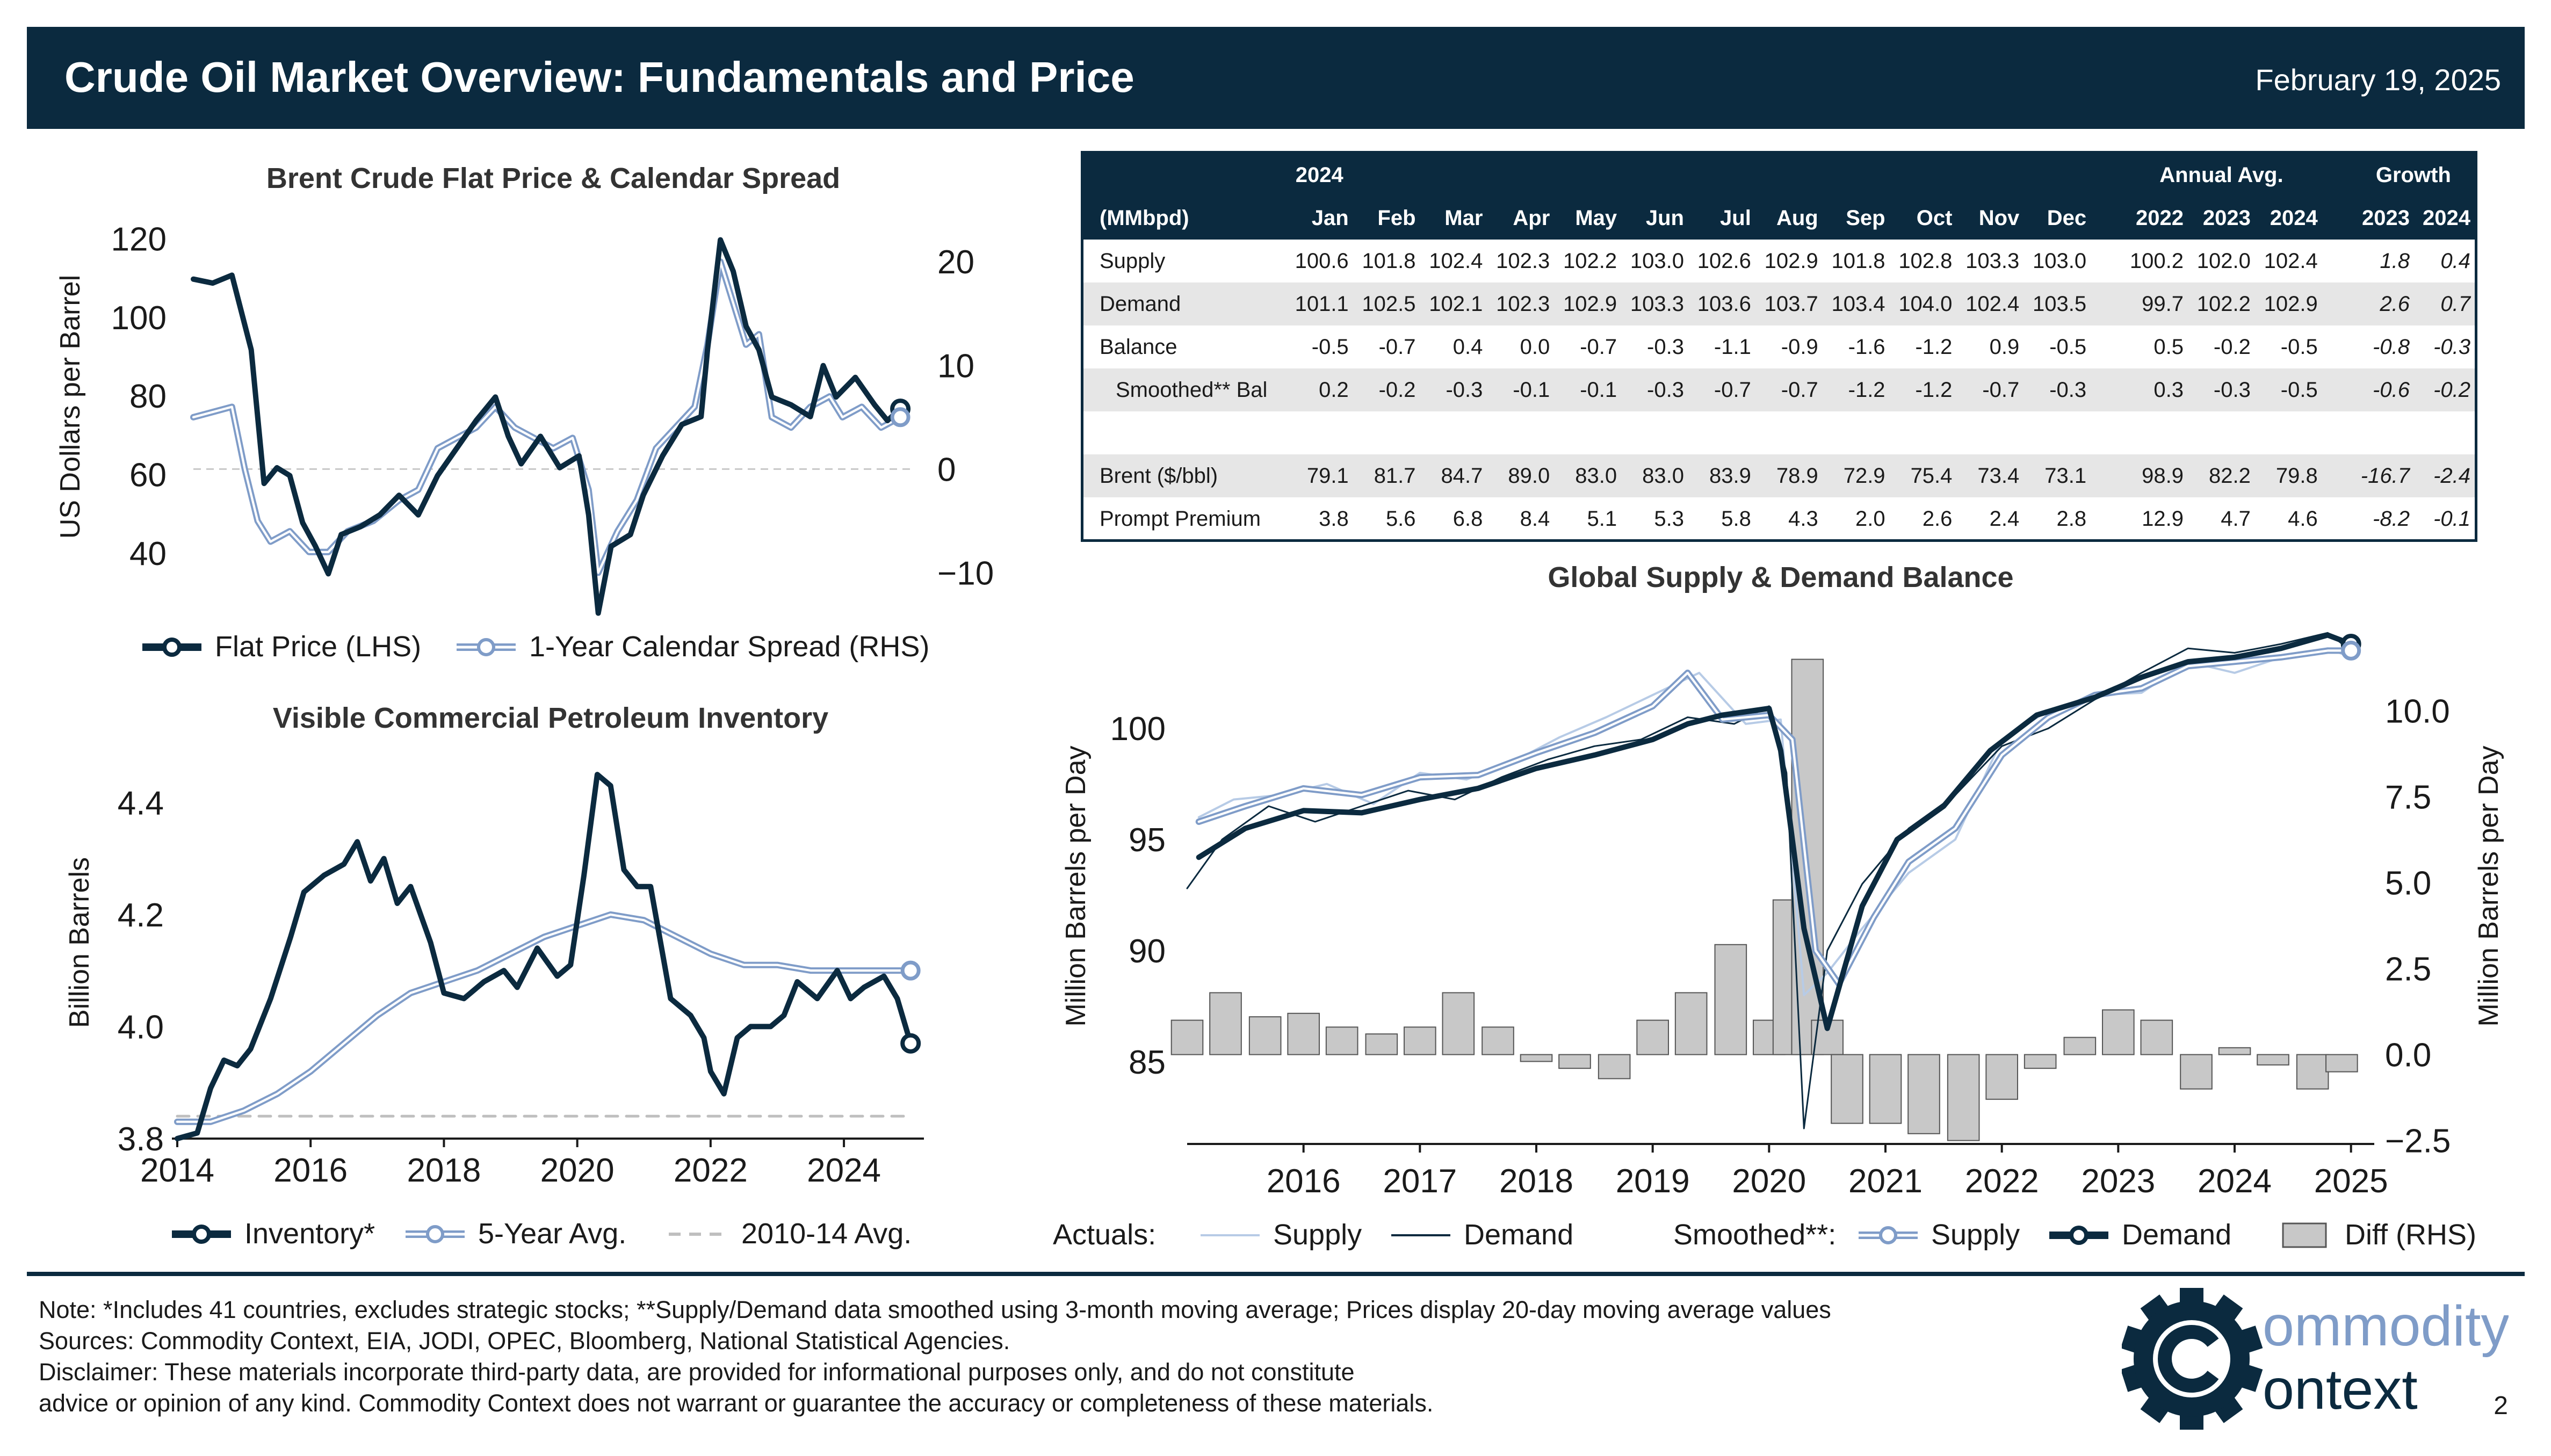 The width and height of the screenshot is (2551, 1456). I want to click on brent-ytick: 120, so click(139, 239).